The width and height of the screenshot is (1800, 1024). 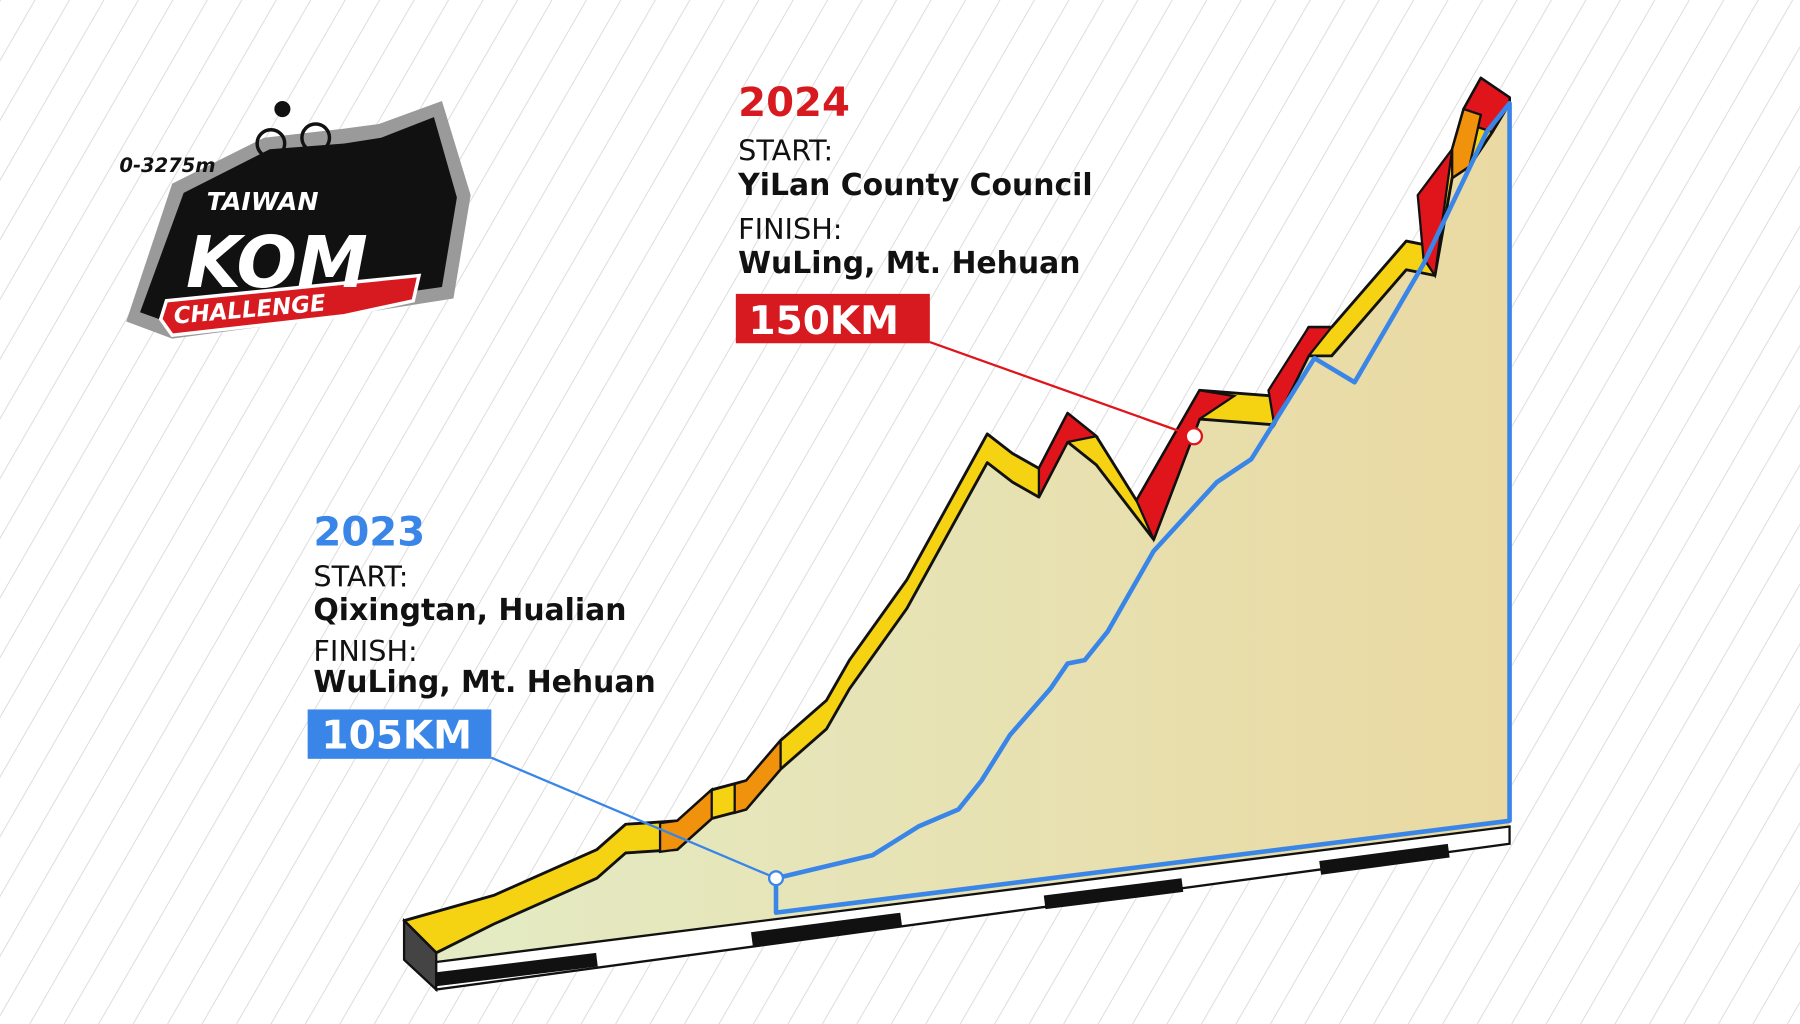 I want to click on base-dashes, so click(x=942, y=915).